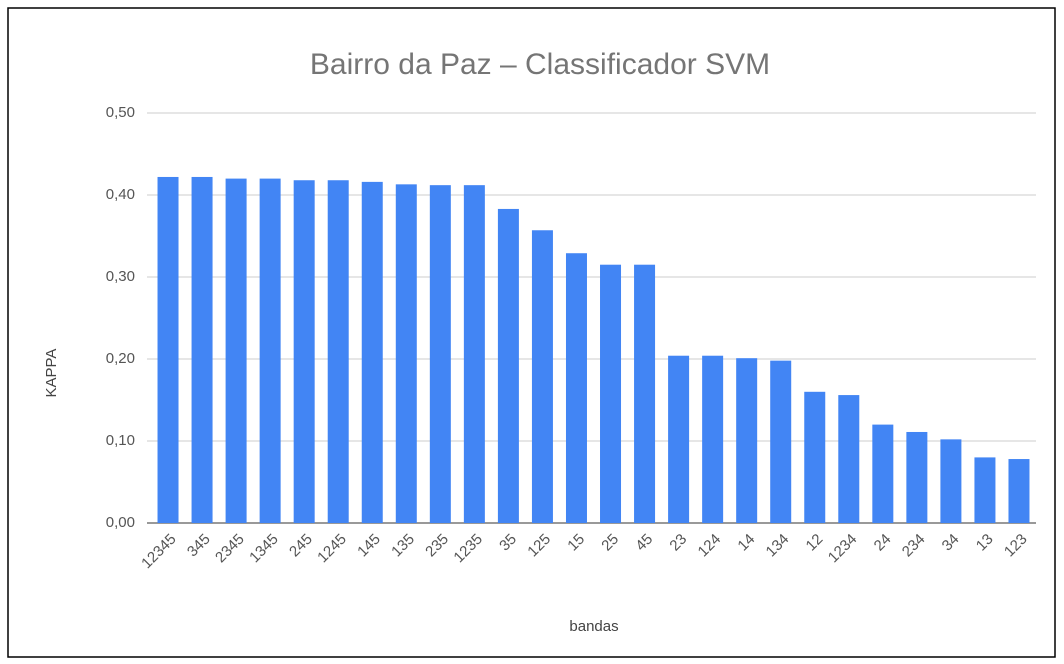 This screenshot has height=664, width=1064. Describe the element at coordinates (593, 626) in the screenshot. I see `x-axis-label: bandas` at that location.